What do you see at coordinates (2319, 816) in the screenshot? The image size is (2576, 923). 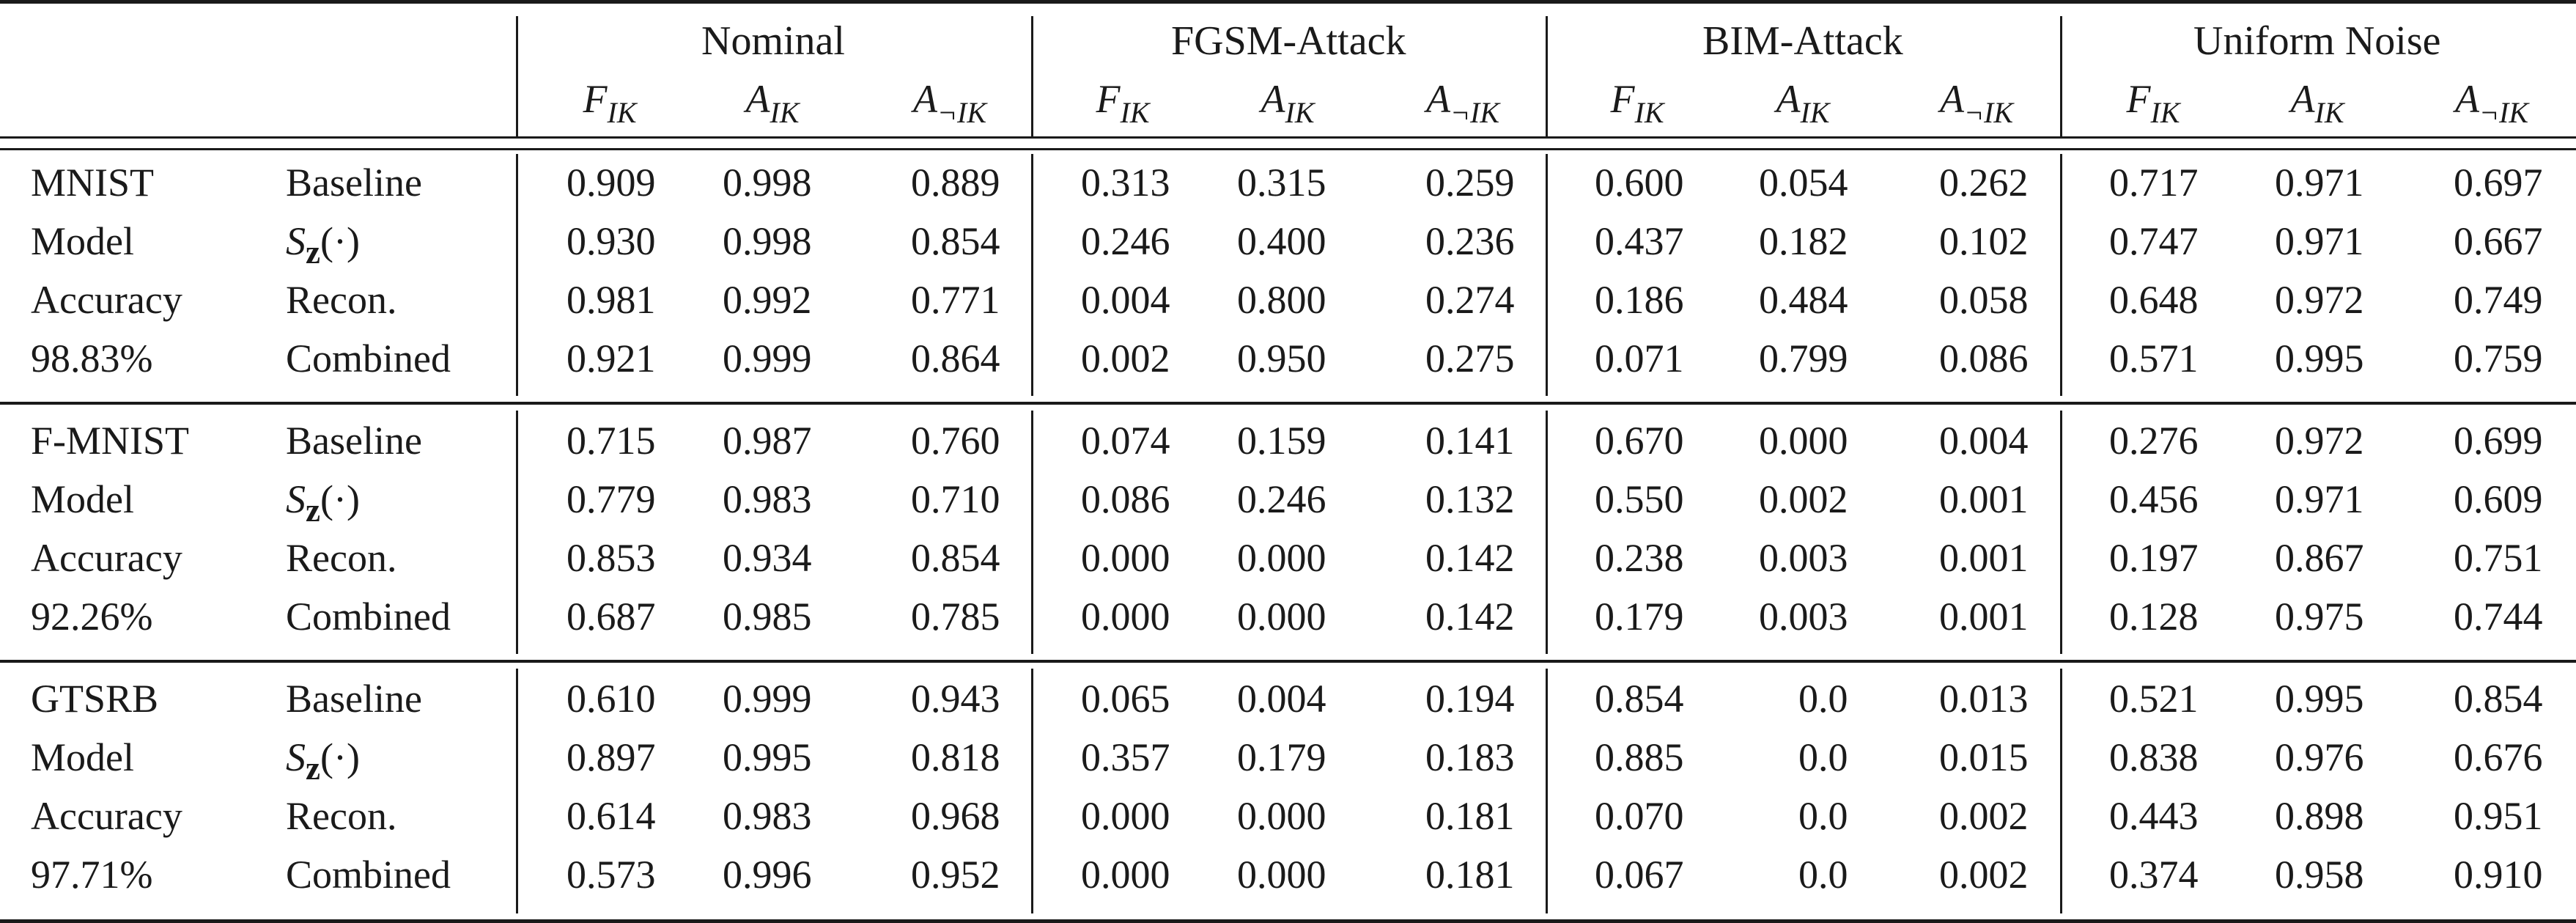 I see `table-cell: 0.898` at bounding box center [2319, 816].